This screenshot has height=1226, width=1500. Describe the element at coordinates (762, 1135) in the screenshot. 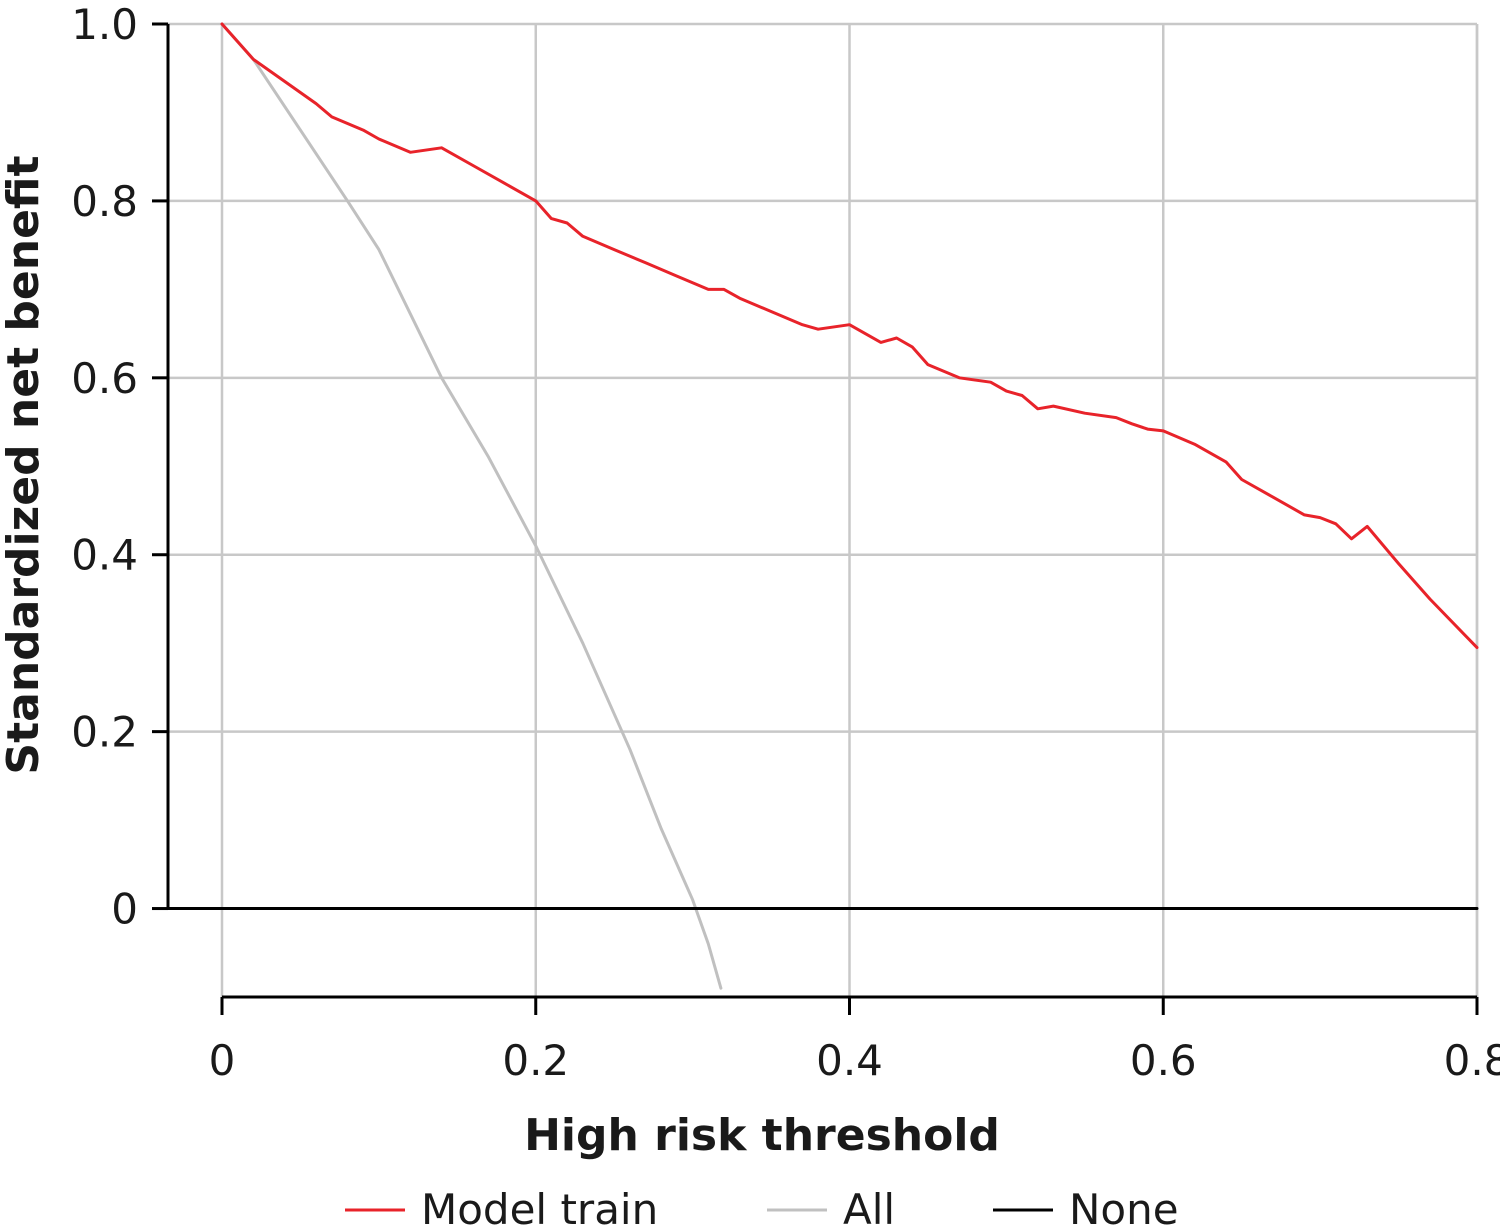

I see `x-axis-title: High risk threshold` at that location.